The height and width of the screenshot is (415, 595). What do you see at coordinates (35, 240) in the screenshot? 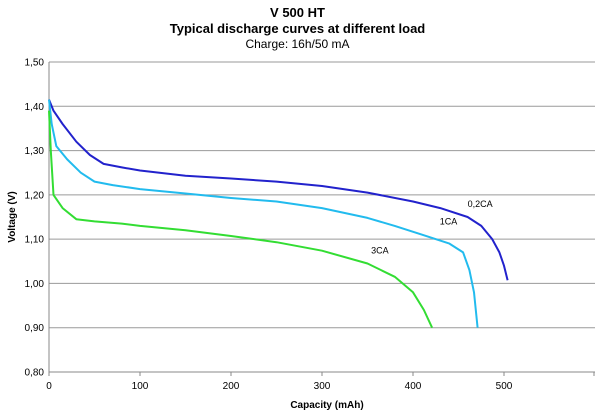
I see `y-tick-label: 1,10` at bounding box center [35, 240].